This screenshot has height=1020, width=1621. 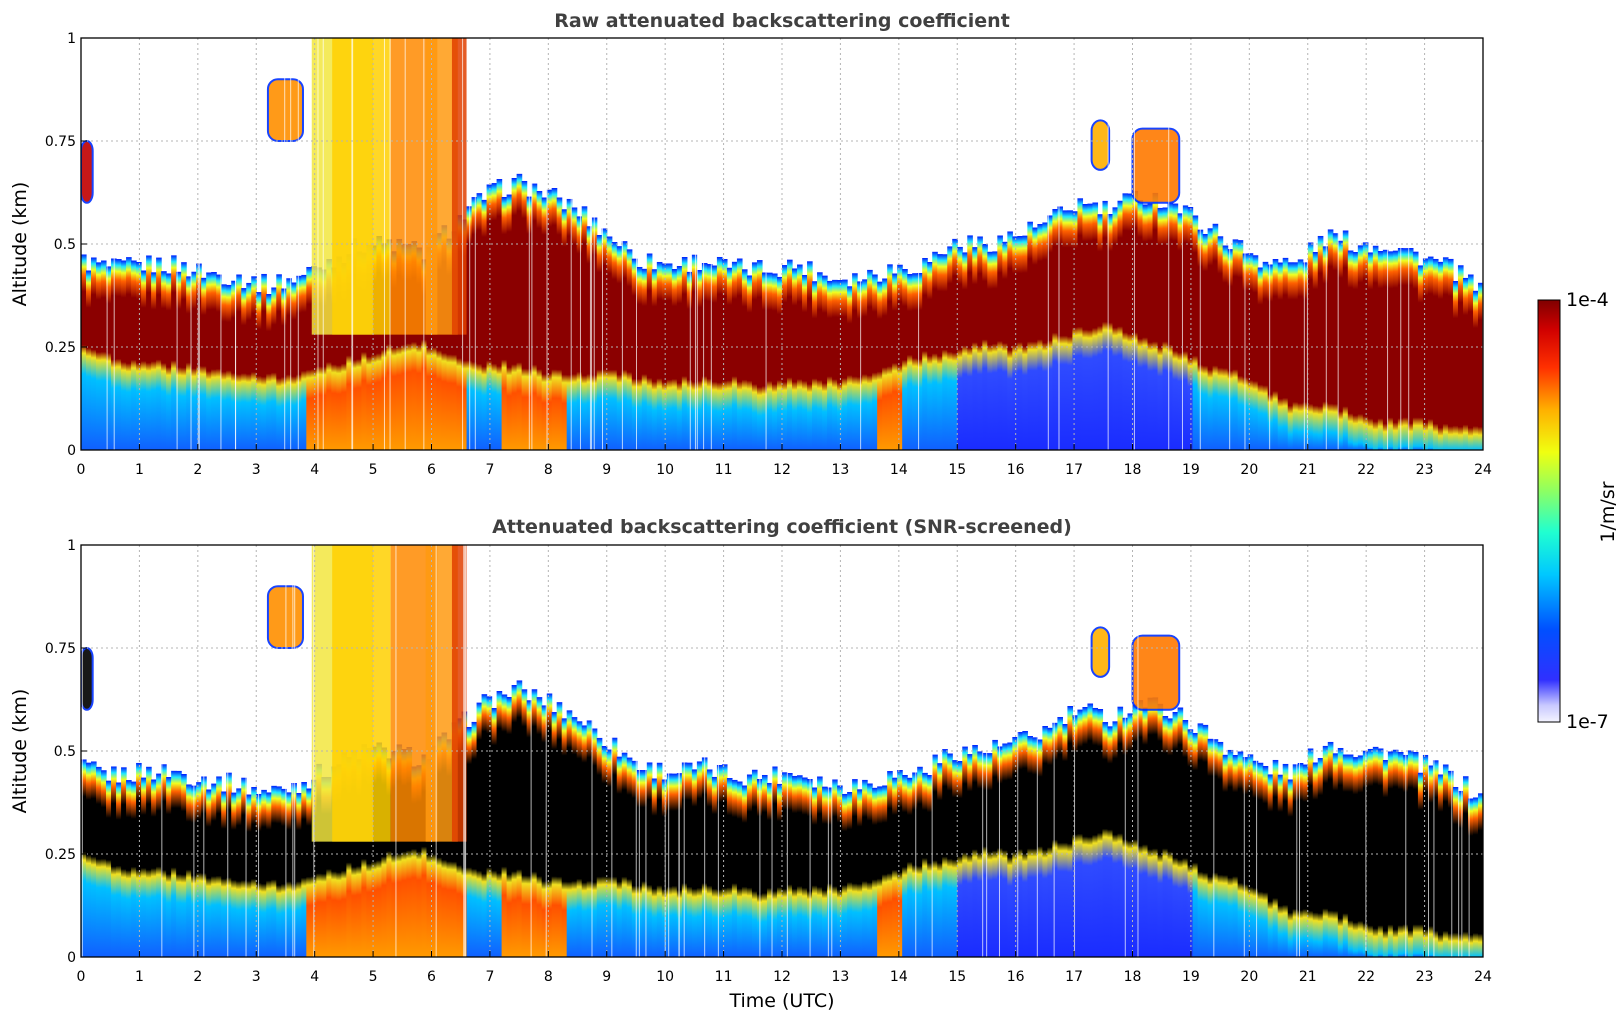 I want to click on y-tick-label: 0.25, so click(x=60, y=348).